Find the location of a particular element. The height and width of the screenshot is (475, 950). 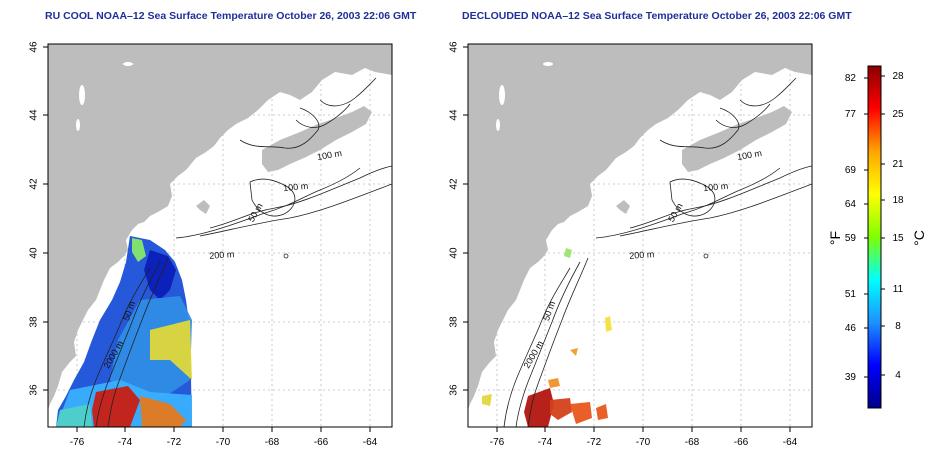

colorbar-f-label: 39 is located at coordinates (851, 377).